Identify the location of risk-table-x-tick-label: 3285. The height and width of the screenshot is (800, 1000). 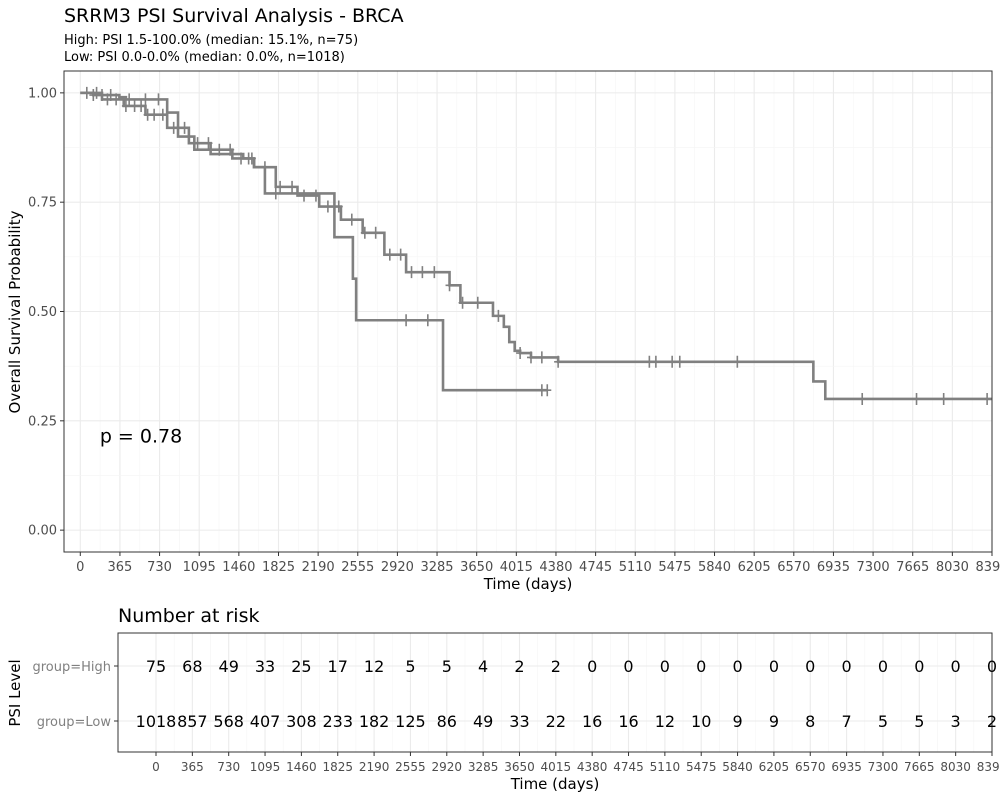
(483, 767).